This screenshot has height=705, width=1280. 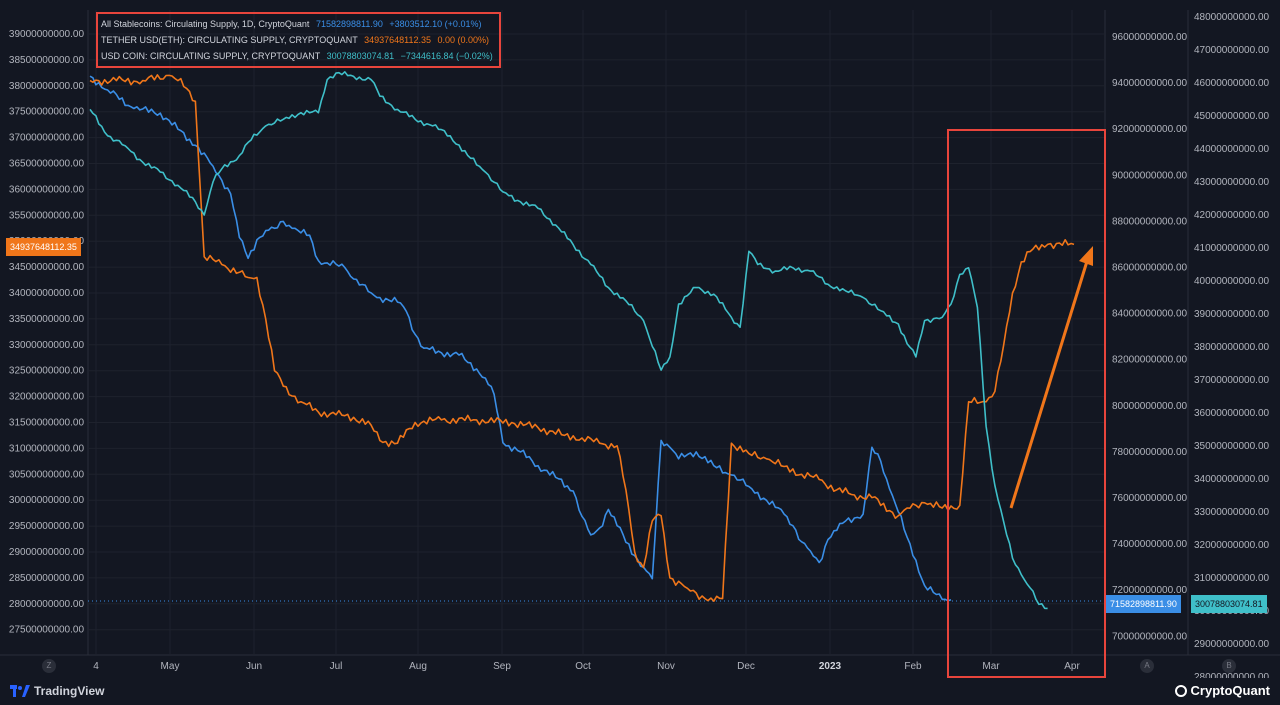 I want to click on left-axis-tick-label: 32000000000.00, so click(x=47, y=397).